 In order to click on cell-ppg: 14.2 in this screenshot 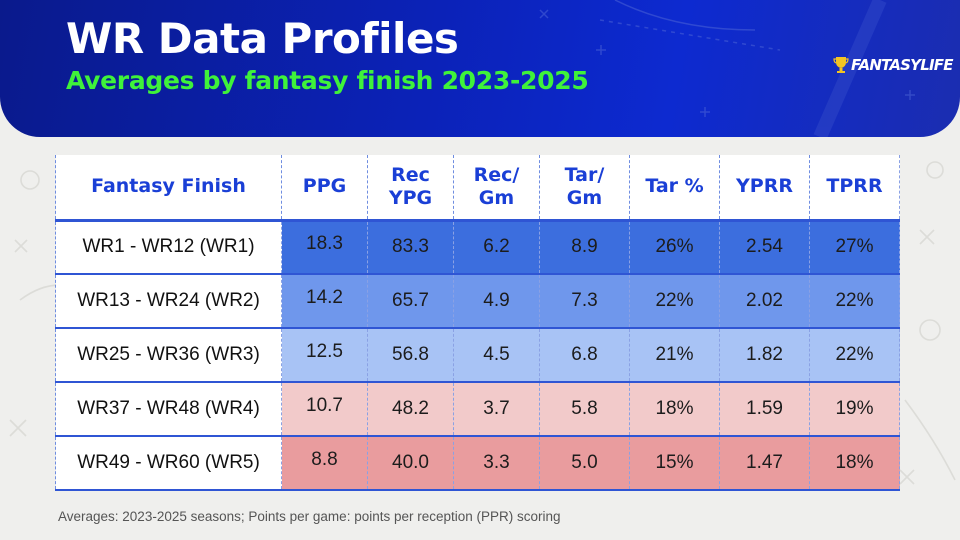, I will do `click(324, 301)`.